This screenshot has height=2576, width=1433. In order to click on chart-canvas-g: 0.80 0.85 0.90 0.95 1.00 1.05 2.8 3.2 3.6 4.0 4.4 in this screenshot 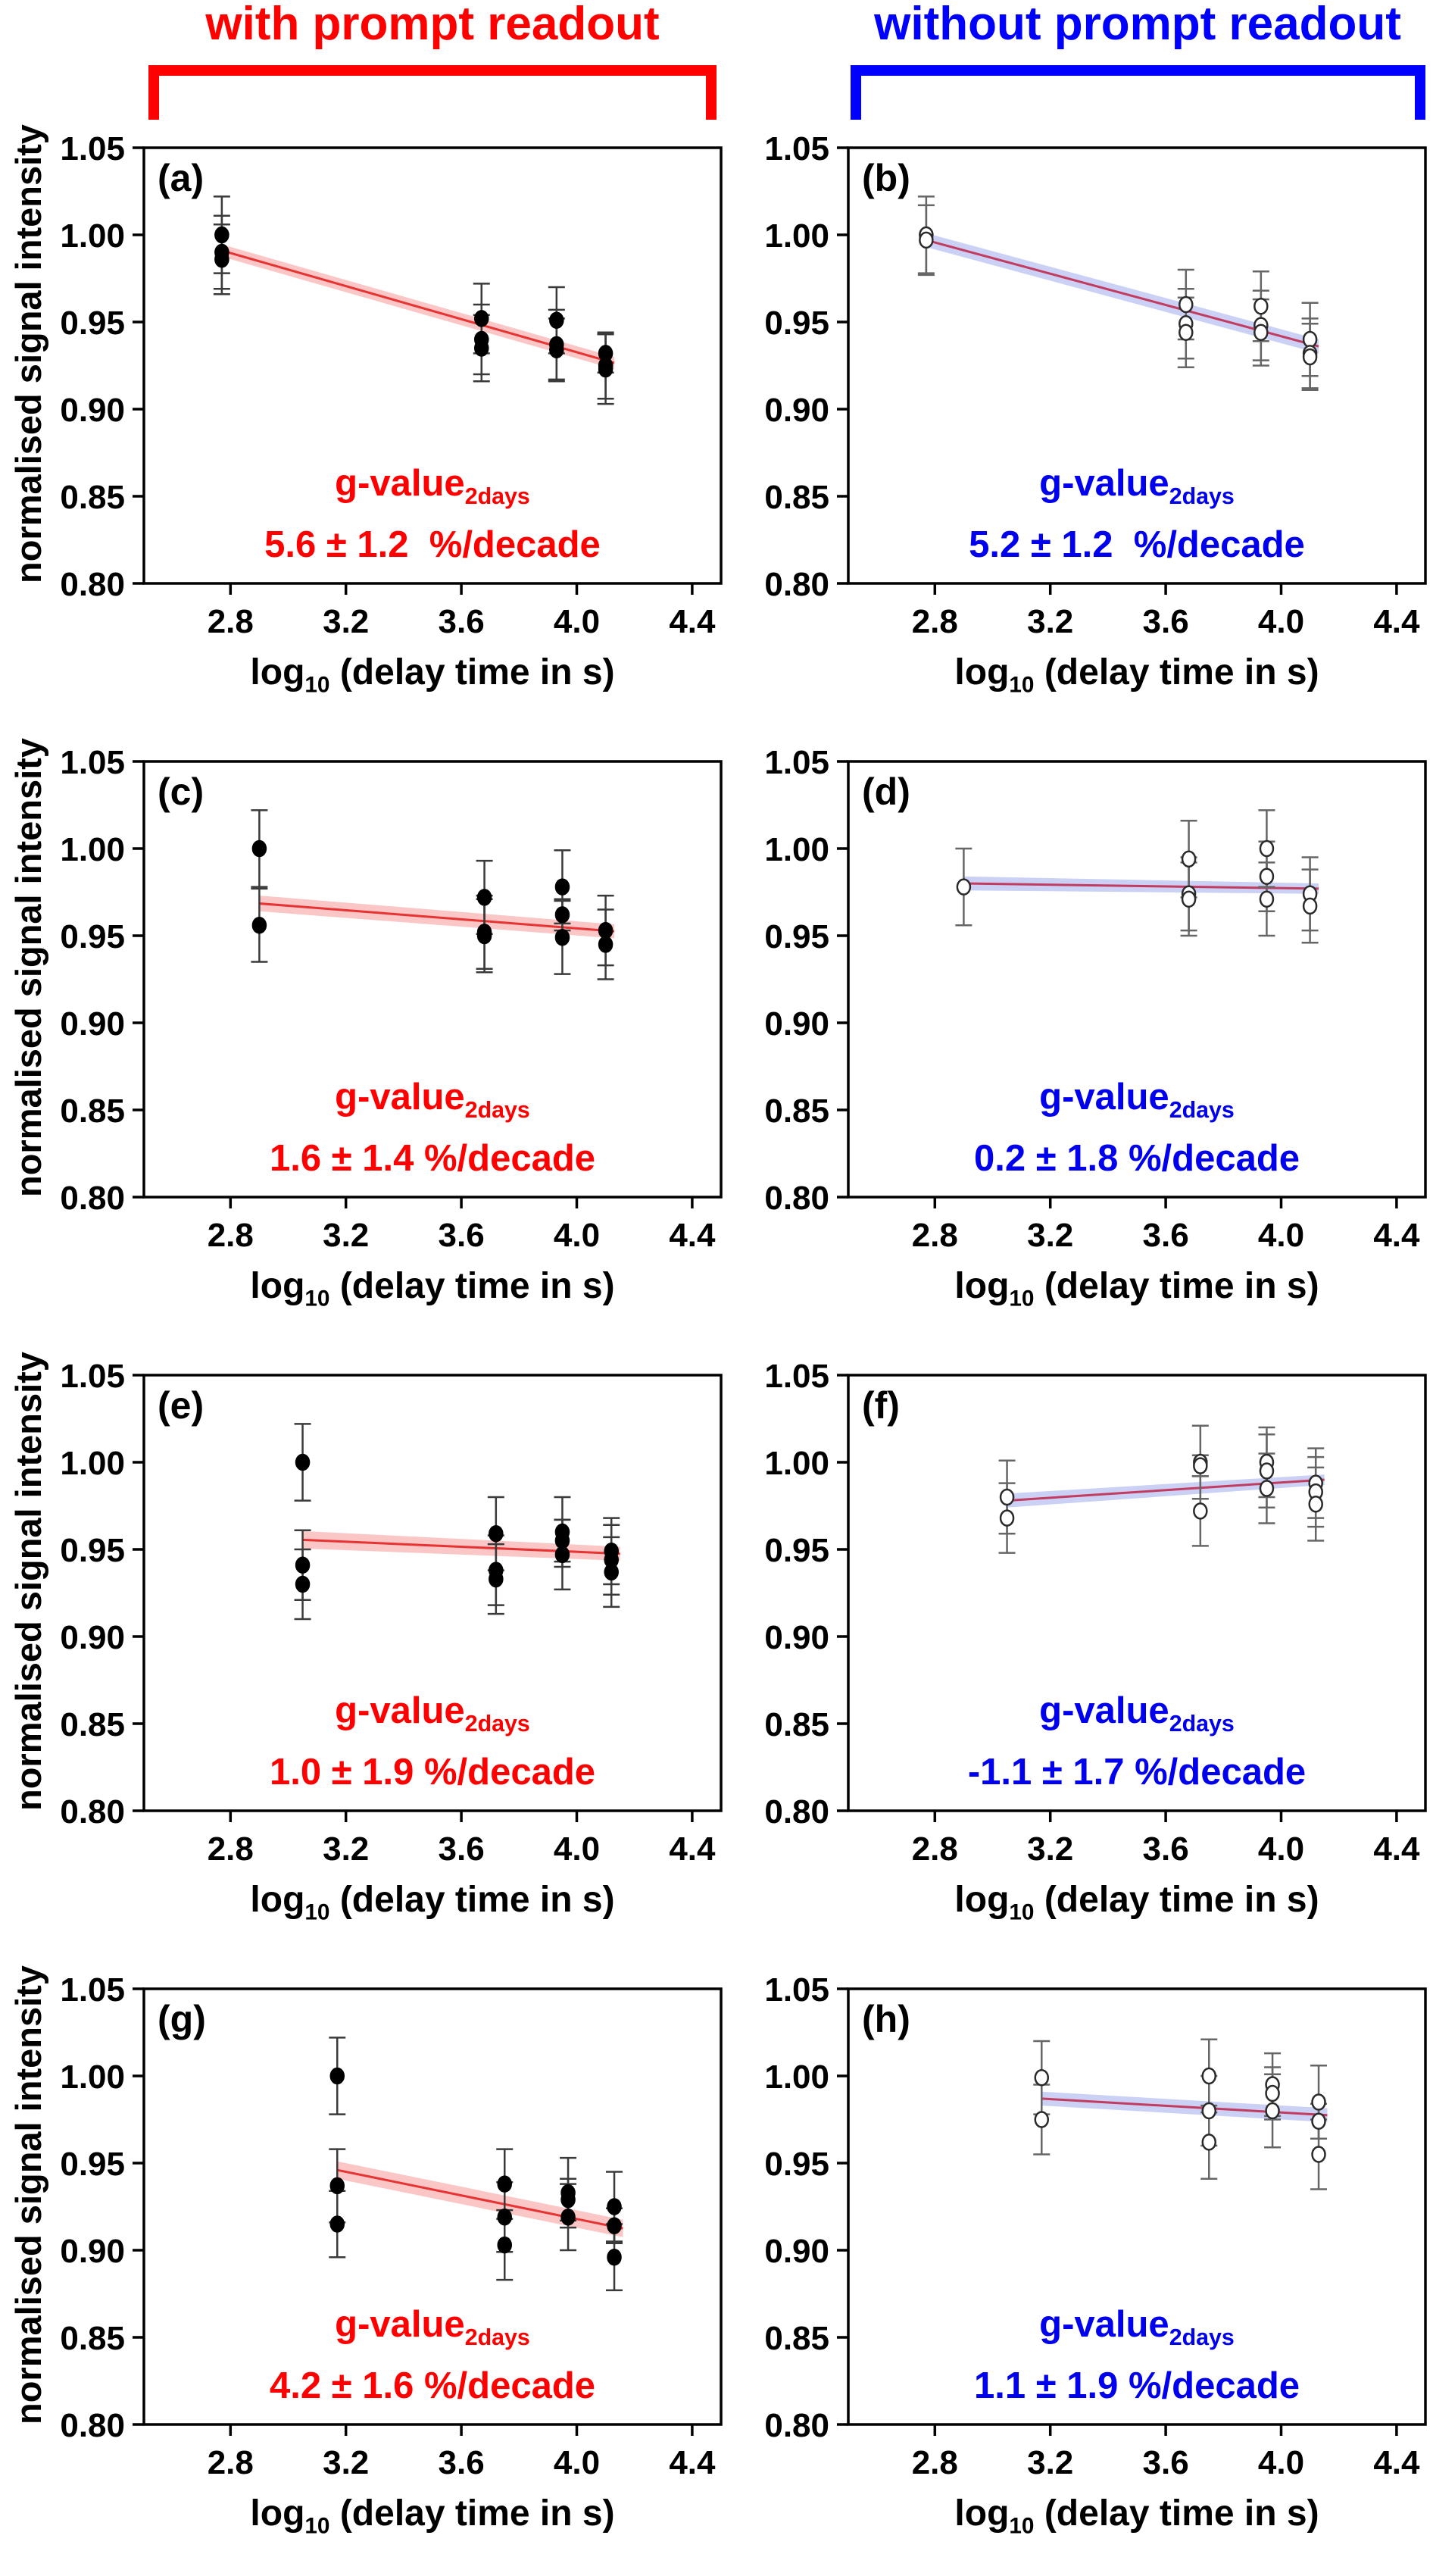, I will do `click(391, 2226)`.